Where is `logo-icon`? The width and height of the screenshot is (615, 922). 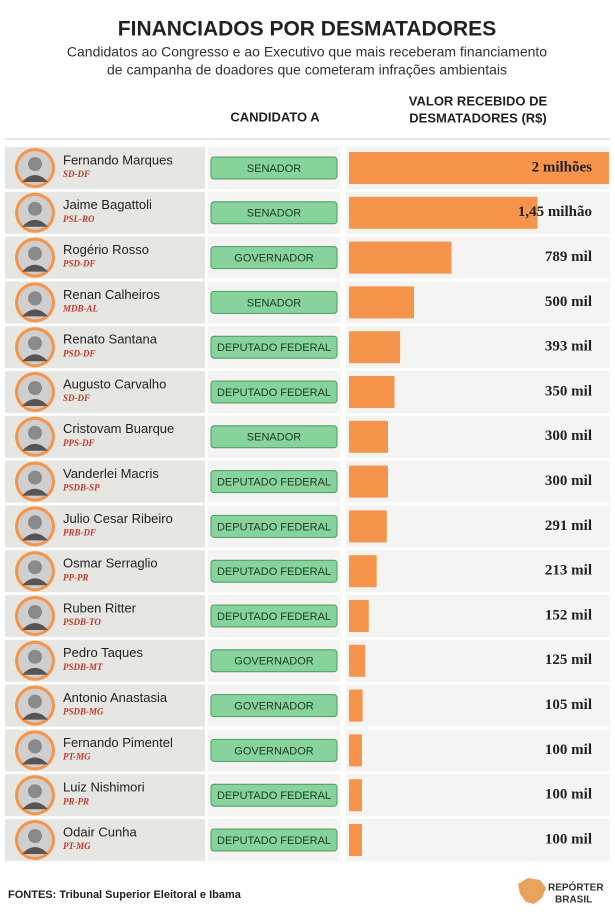 logo-icon is located at coordinates (532, 891).